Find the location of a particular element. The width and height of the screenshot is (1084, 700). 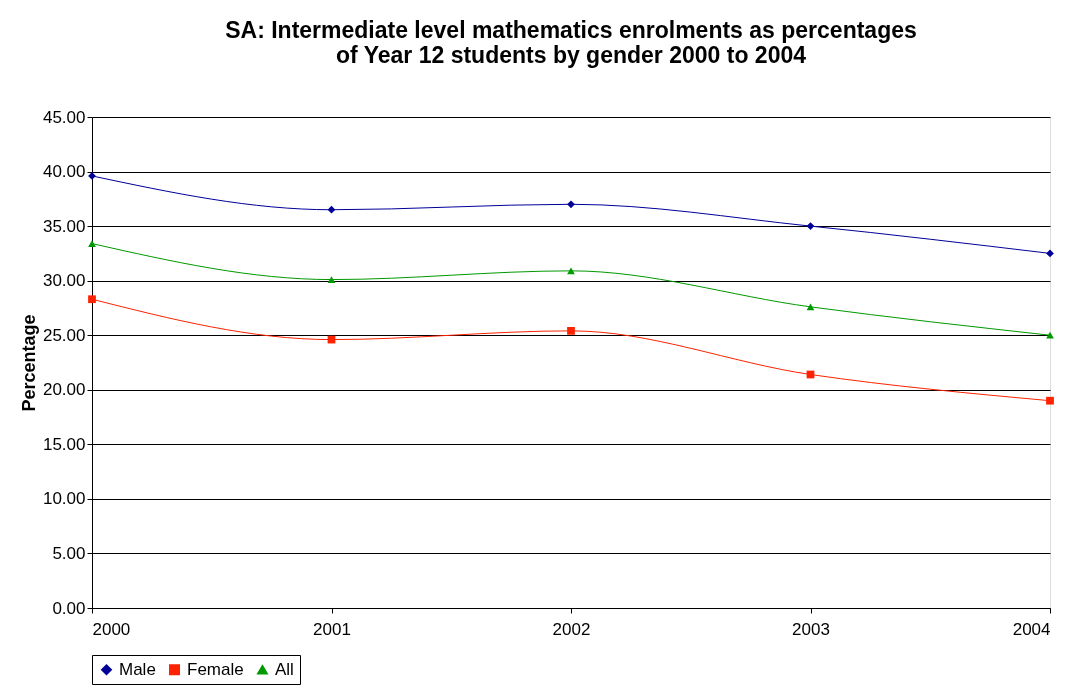

y-tick-label: 40.00 is located at coordinates (64, 172).